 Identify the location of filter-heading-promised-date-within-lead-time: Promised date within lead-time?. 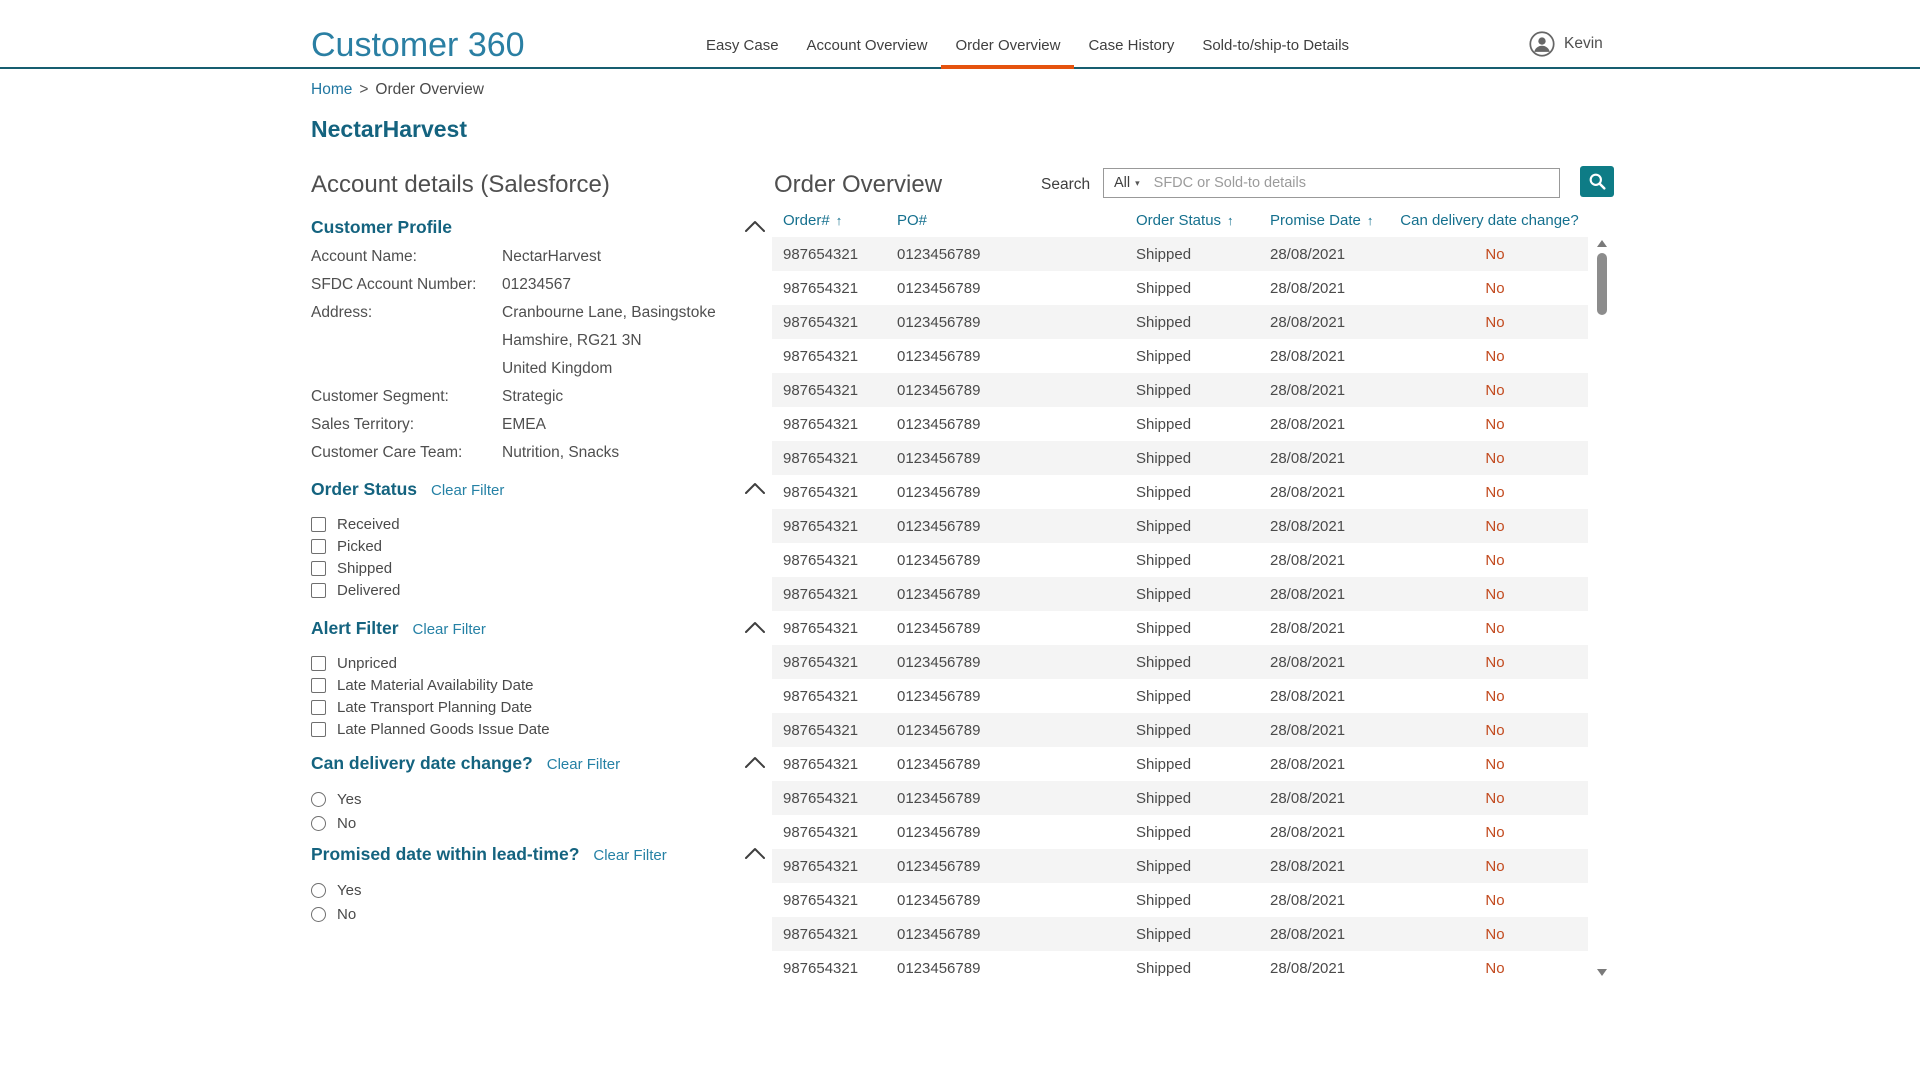
(445, 854).